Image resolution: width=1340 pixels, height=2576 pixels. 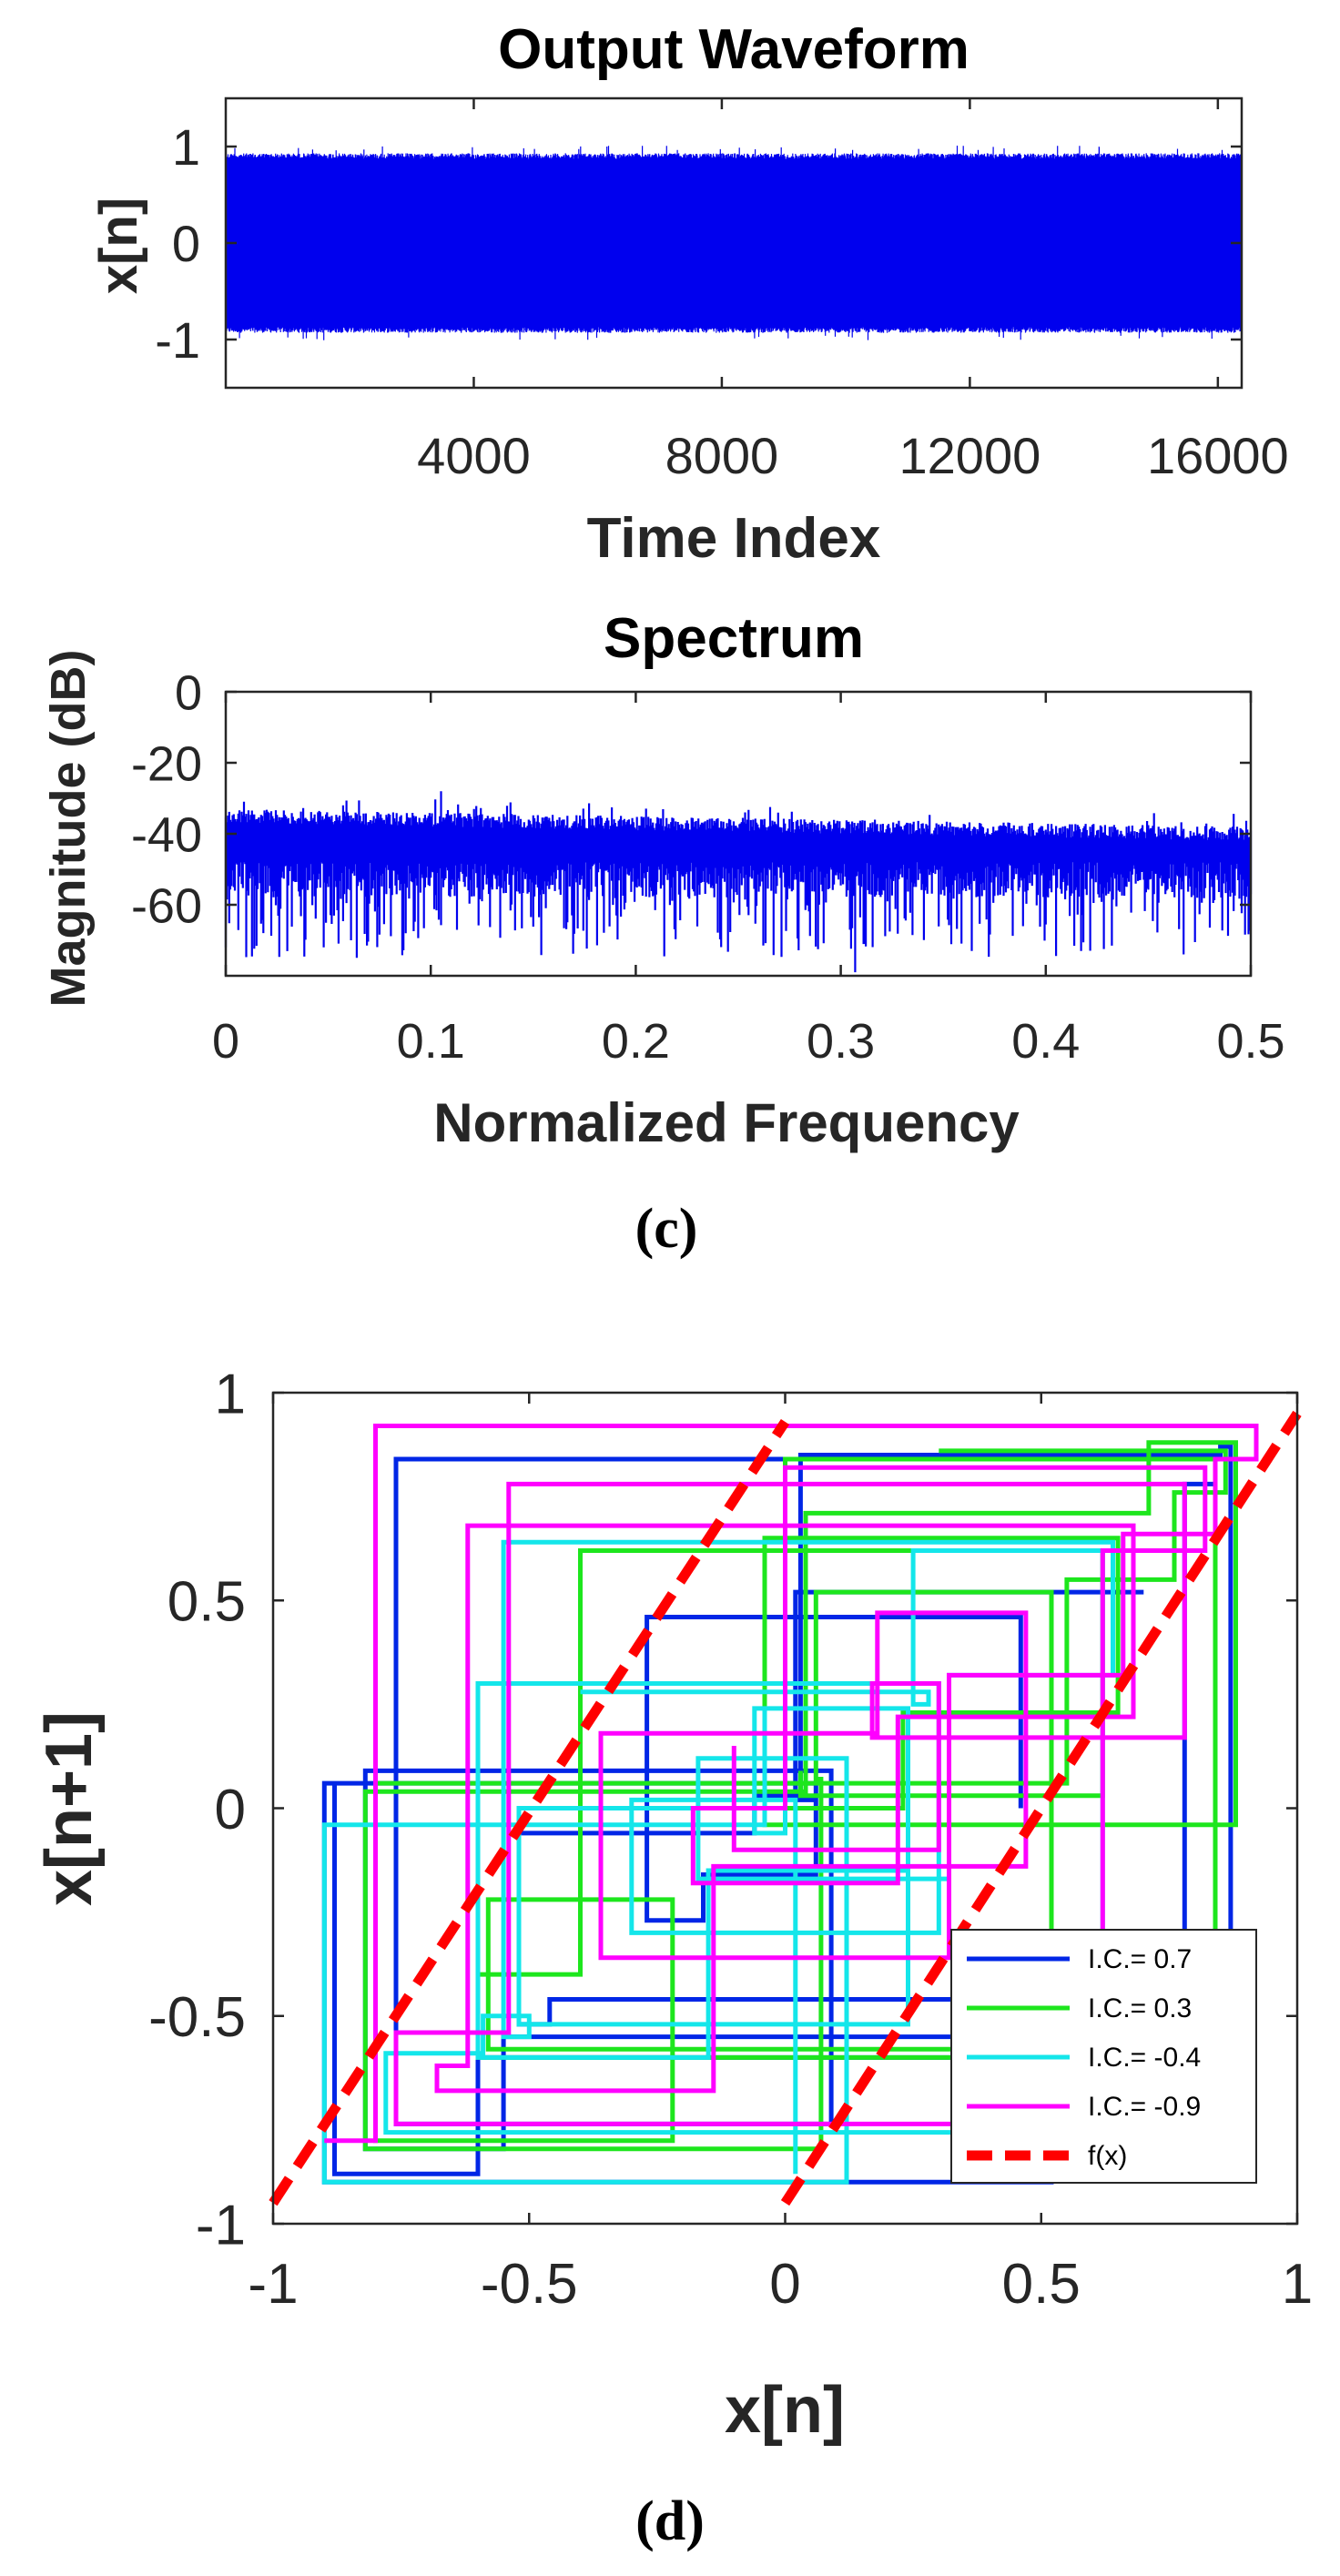 I want to click on waveform-title: Output Waveform, so click(x=733, y=49).